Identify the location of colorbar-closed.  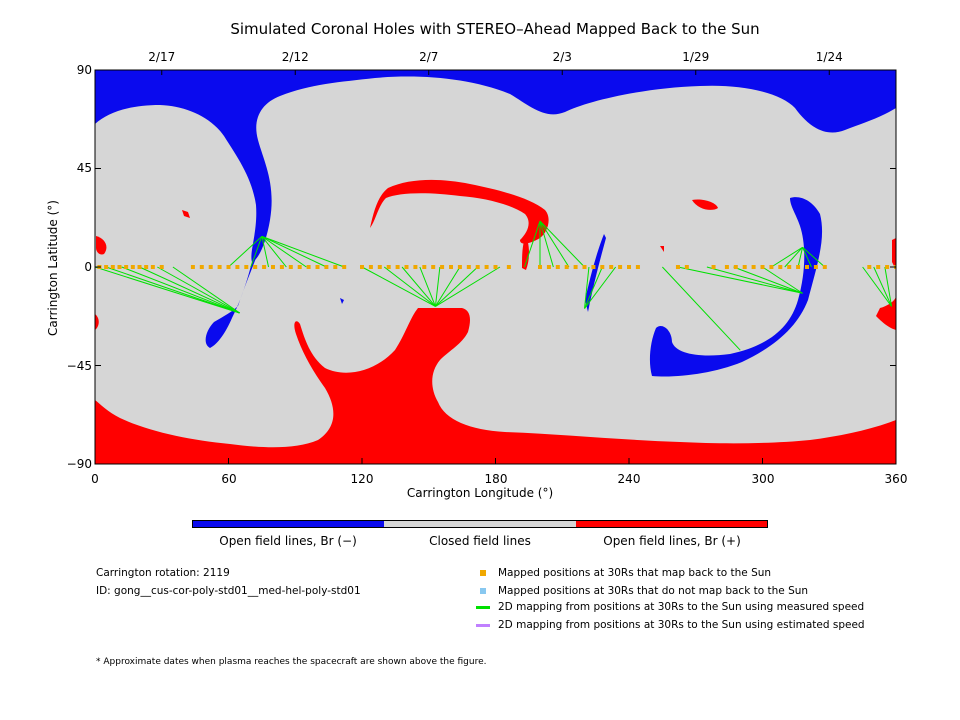
(480, 524).